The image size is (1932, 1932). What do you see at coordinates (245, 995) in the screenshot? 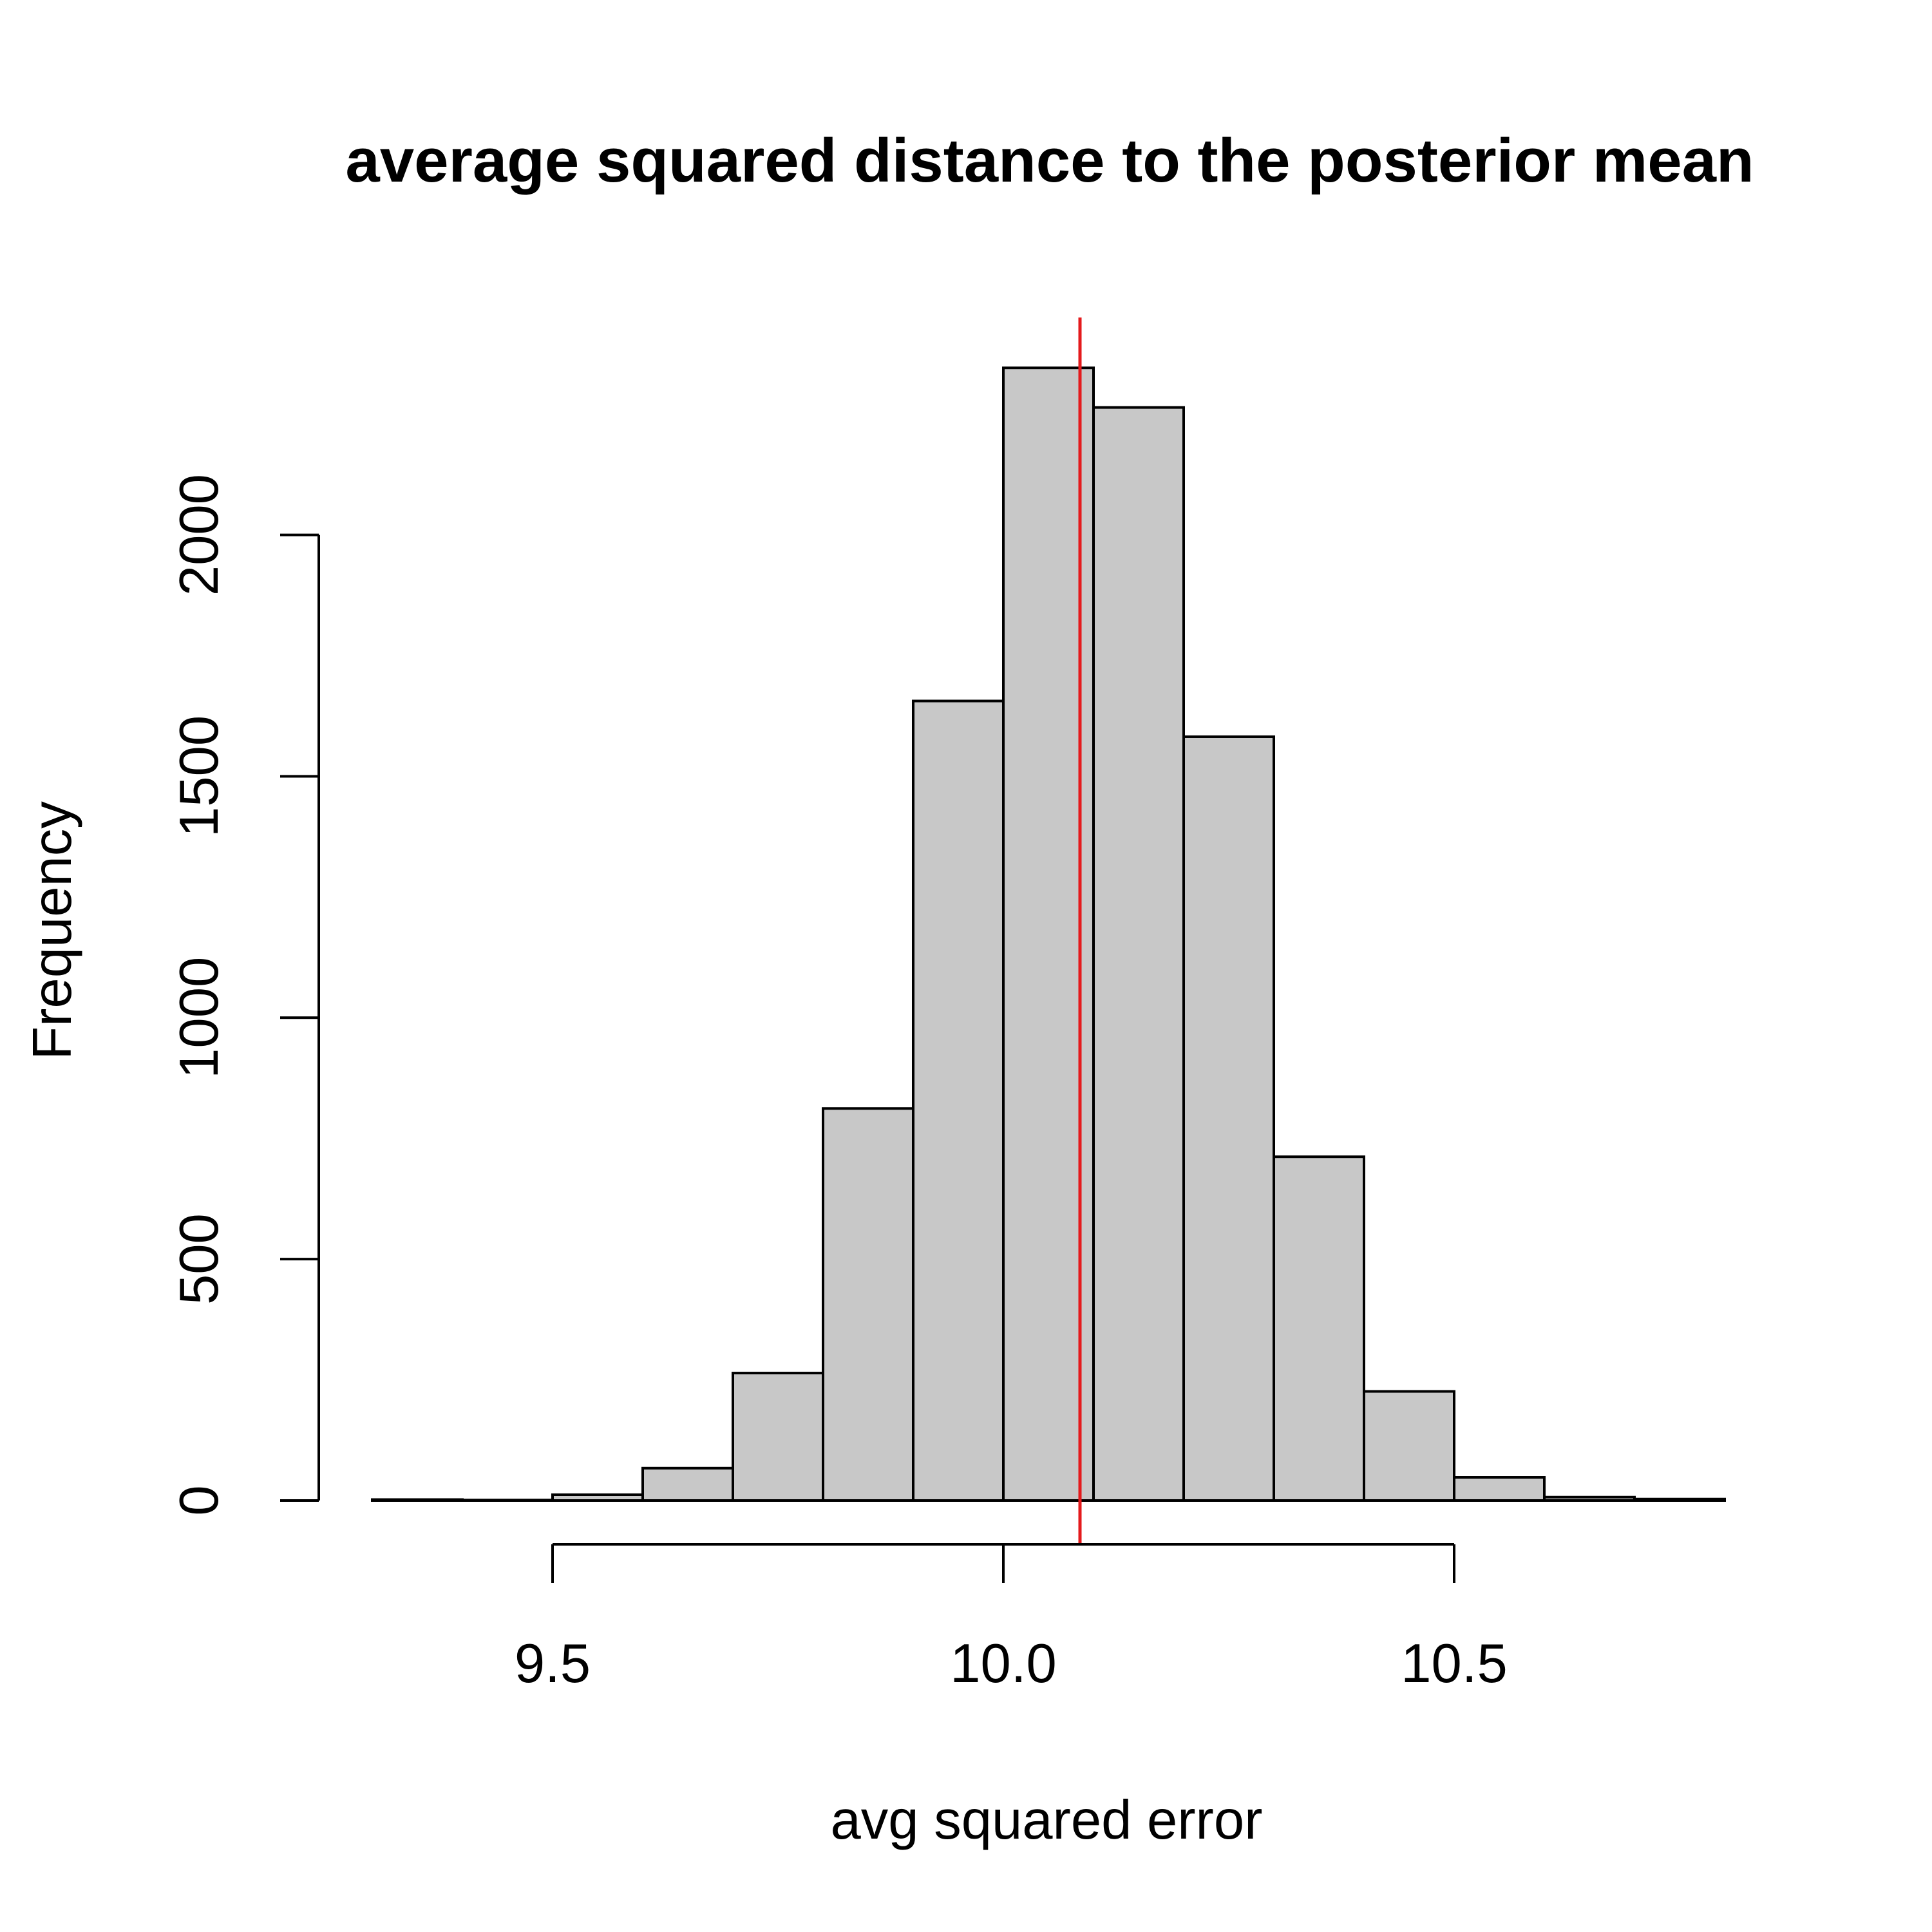
I see `y-axis: 0 500 1000 1500 2000` at bounding box center [245, 995].